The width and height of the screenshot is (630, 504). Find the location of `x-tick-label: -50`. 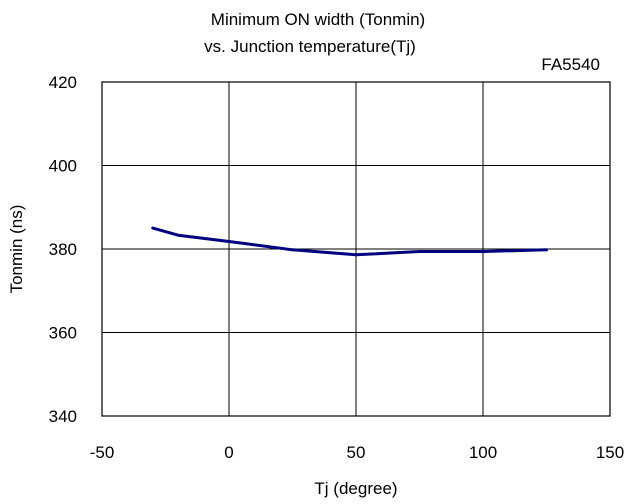

x-tick-label: -50 is located at coordinates (102, 452).